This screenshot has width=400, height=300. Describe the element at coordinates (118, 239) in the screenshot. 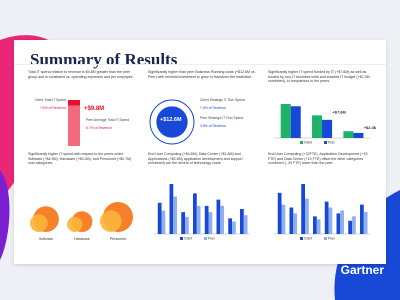

I see `category-label: Personnel` at that location.